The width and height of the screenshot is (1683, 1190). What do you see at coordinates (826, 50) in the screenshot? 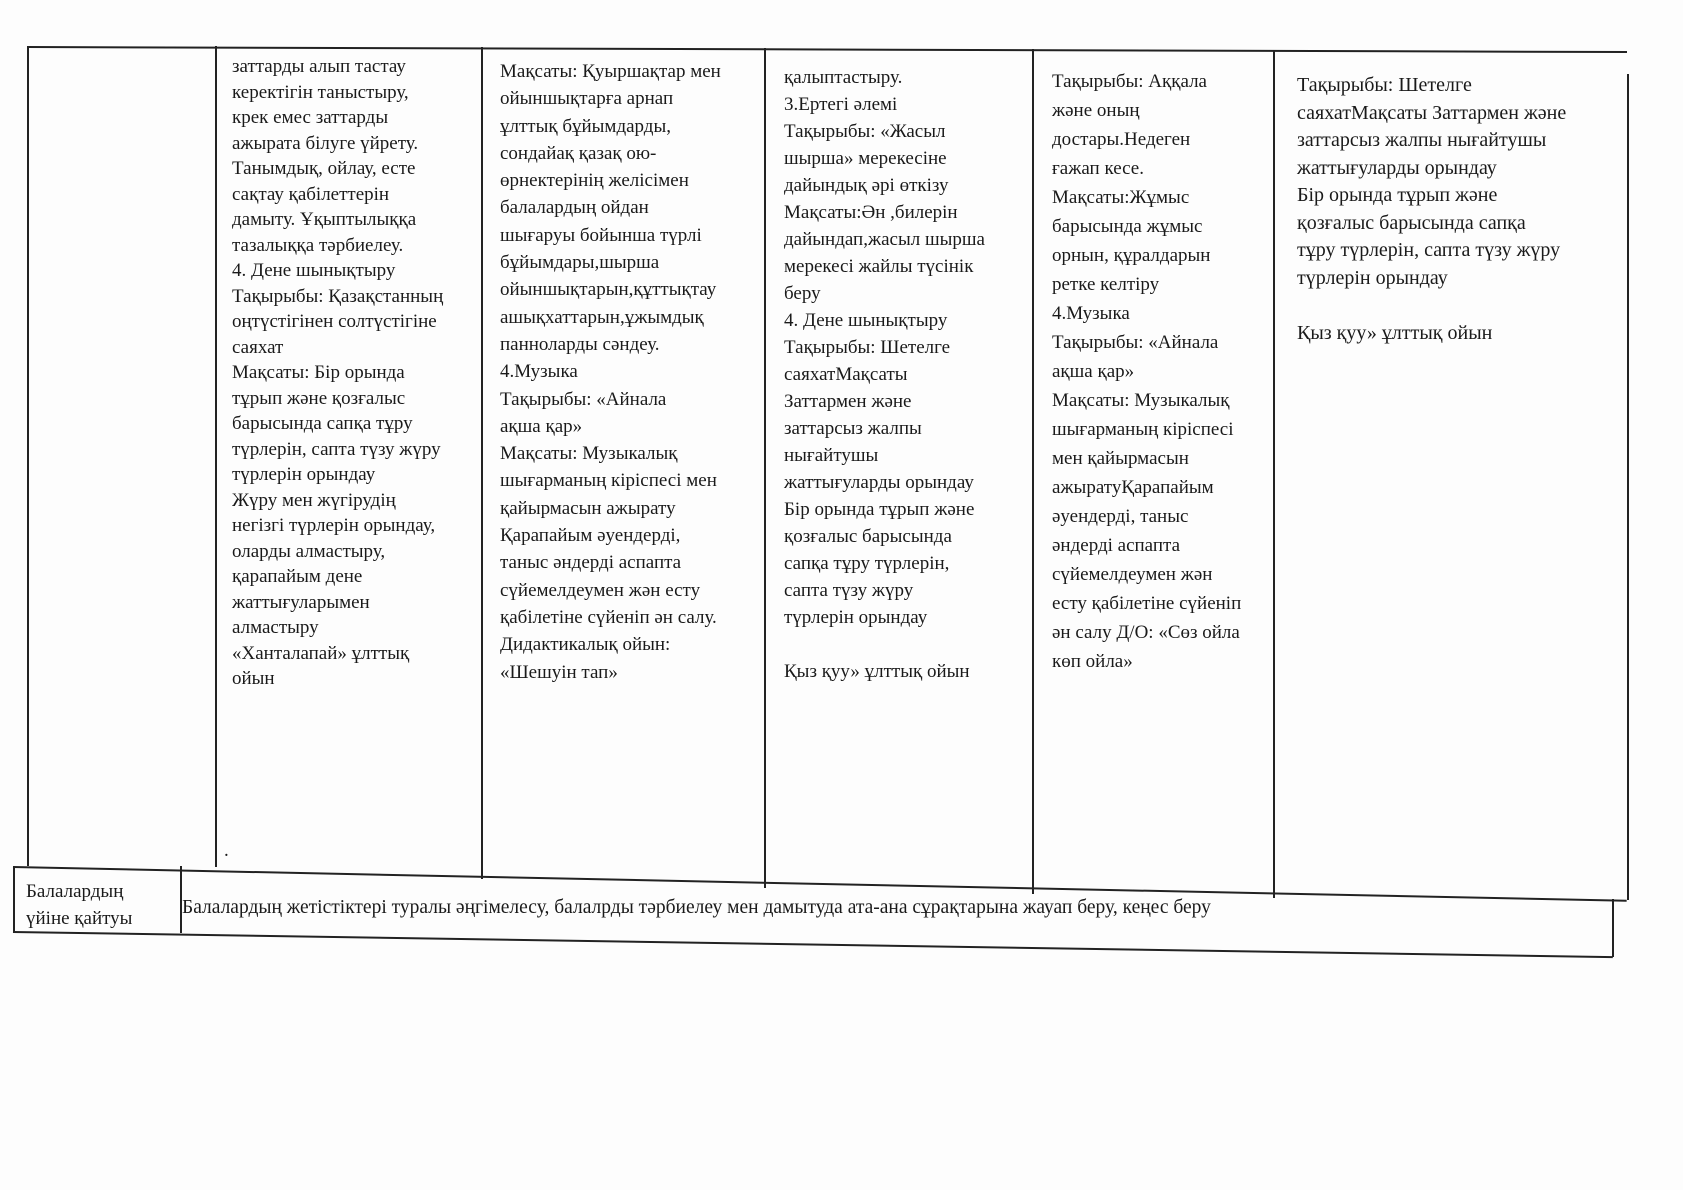
I see `table-top-border` at bounding box center [826, 50].